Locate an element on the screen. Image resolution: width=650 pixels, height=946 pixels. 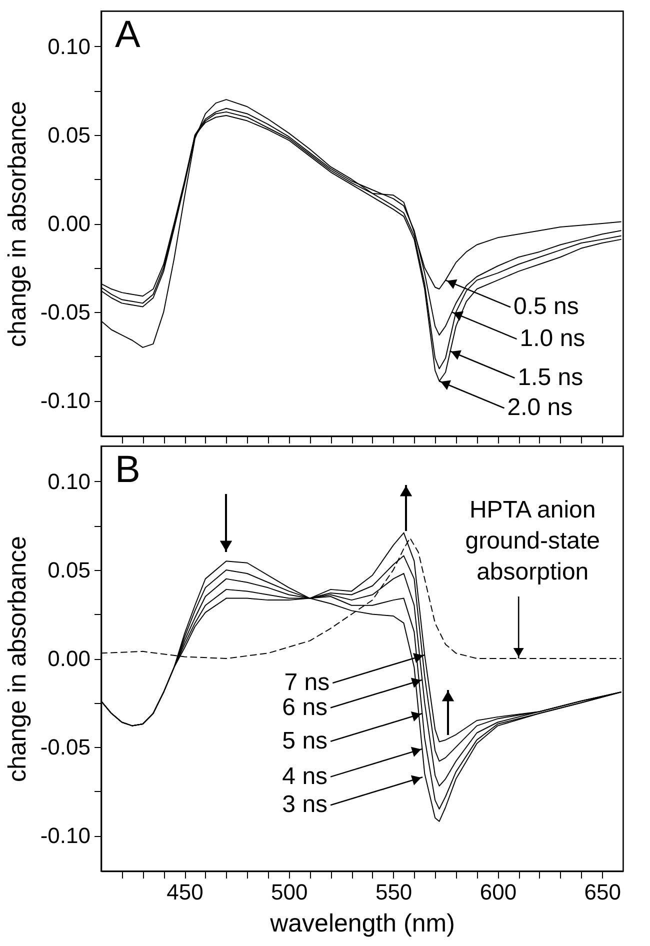
annotation: 1.5 ns is located at coordinates (551, 377).